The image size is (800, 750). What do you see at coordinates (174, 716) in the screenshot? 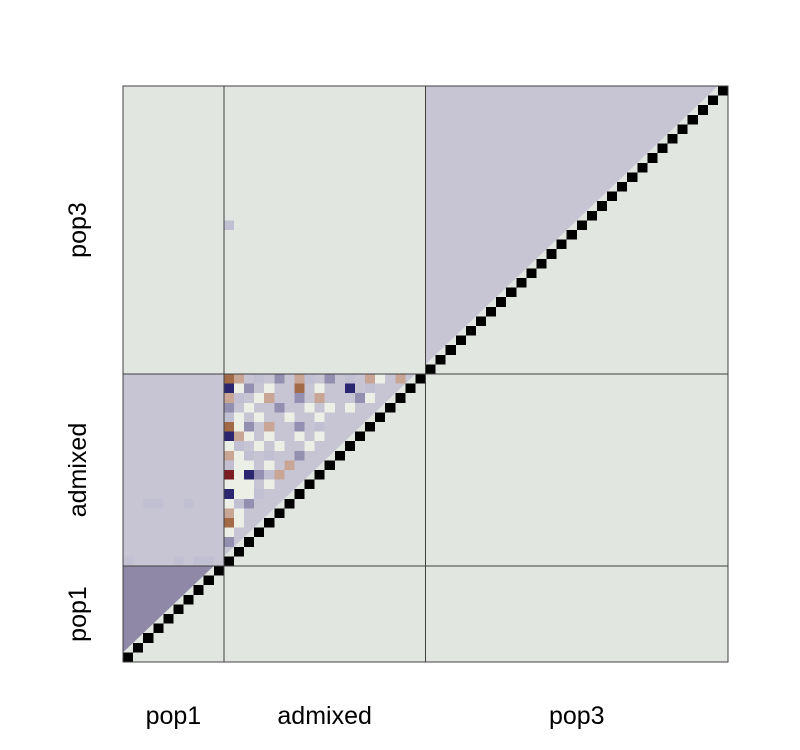
I see `x-tick-label: pop1` at bounding box center [174, 716].